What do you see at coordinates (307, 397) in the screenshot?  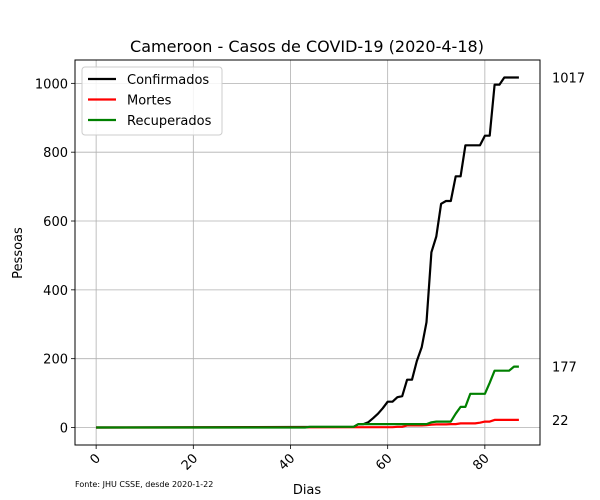 I see `series-line-recuperados` at bounding box center [307, 397].